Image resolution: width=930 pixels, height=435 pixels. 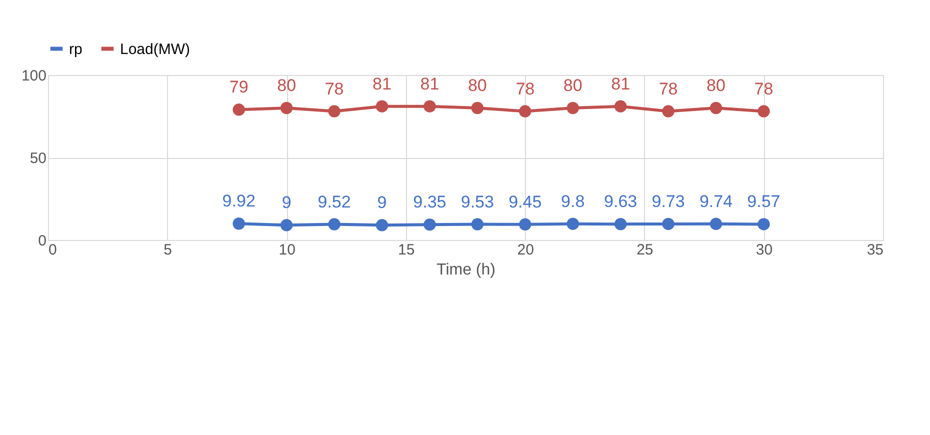 What do you see at coordinates (763, 202) in the screenshot?
I see `data-label: 9.57` at bounding box center [763, 202].